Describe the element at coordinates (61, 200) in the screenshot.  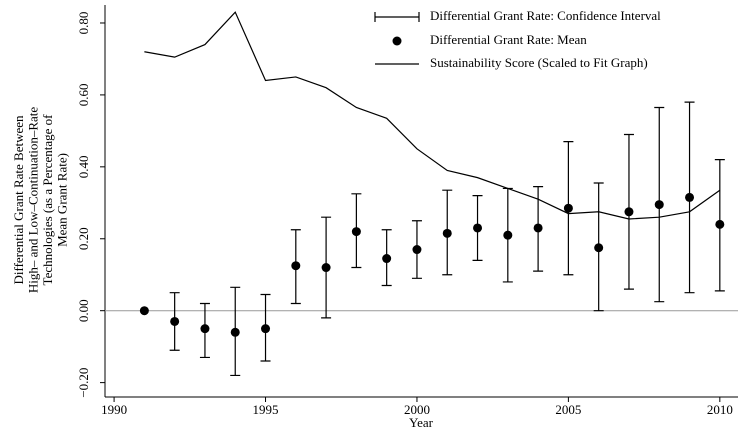
I see `y-axis-label: Mean Grant Rate)` at that location.